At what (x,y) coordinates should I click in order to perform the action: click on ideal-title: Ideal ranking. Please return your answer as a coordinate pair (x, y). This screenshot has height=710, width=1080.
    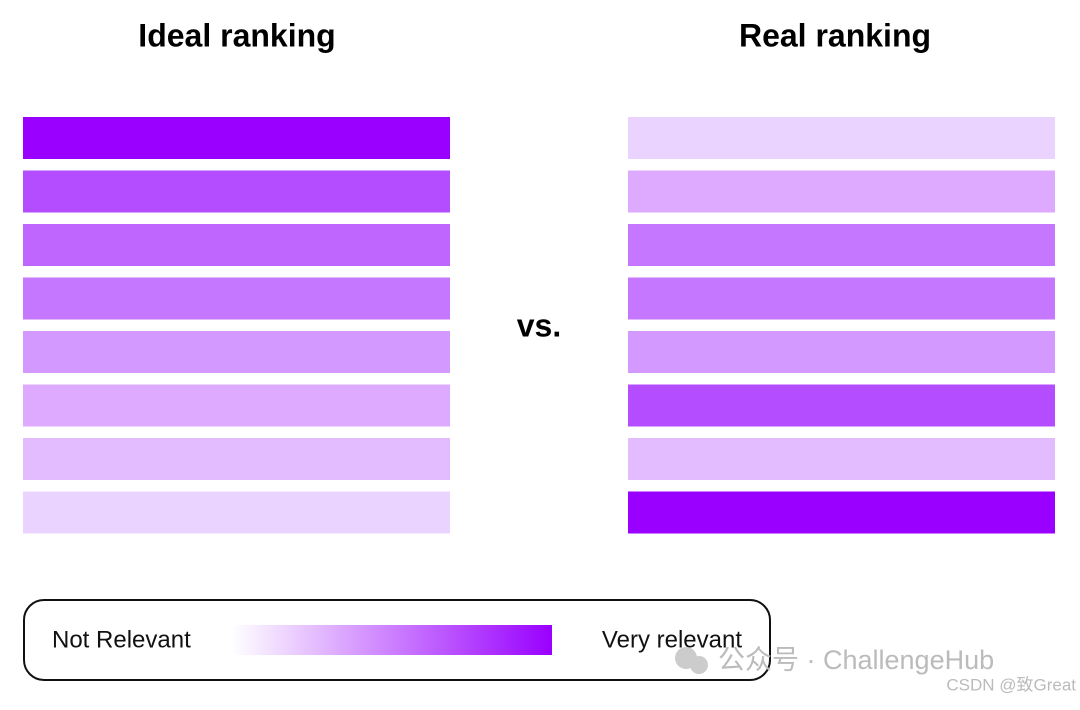
    Looking at the image, I should click on (236, 35).